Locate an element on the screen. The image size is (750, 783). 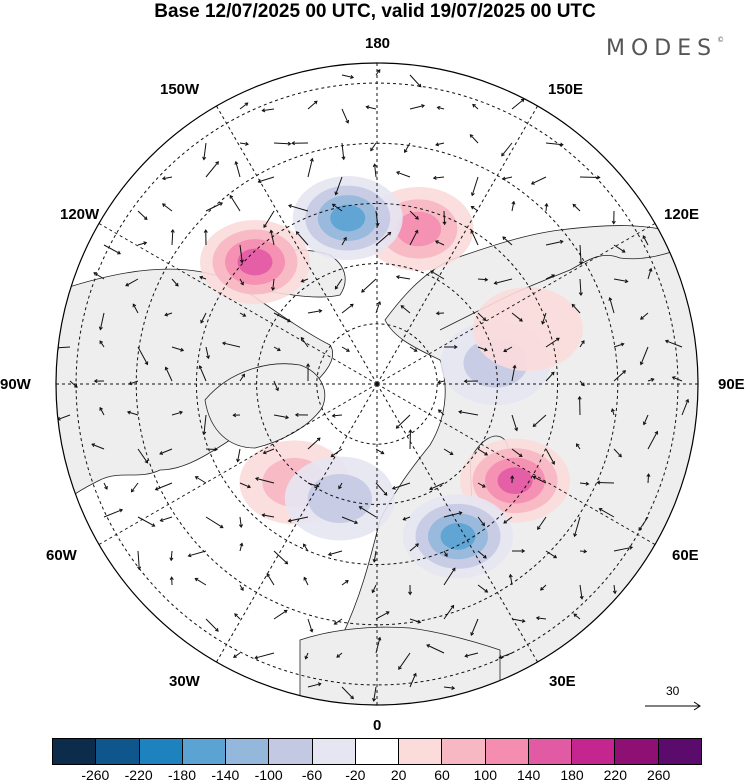
legend-tick-label: 220 is located at coordinates (615, 775).